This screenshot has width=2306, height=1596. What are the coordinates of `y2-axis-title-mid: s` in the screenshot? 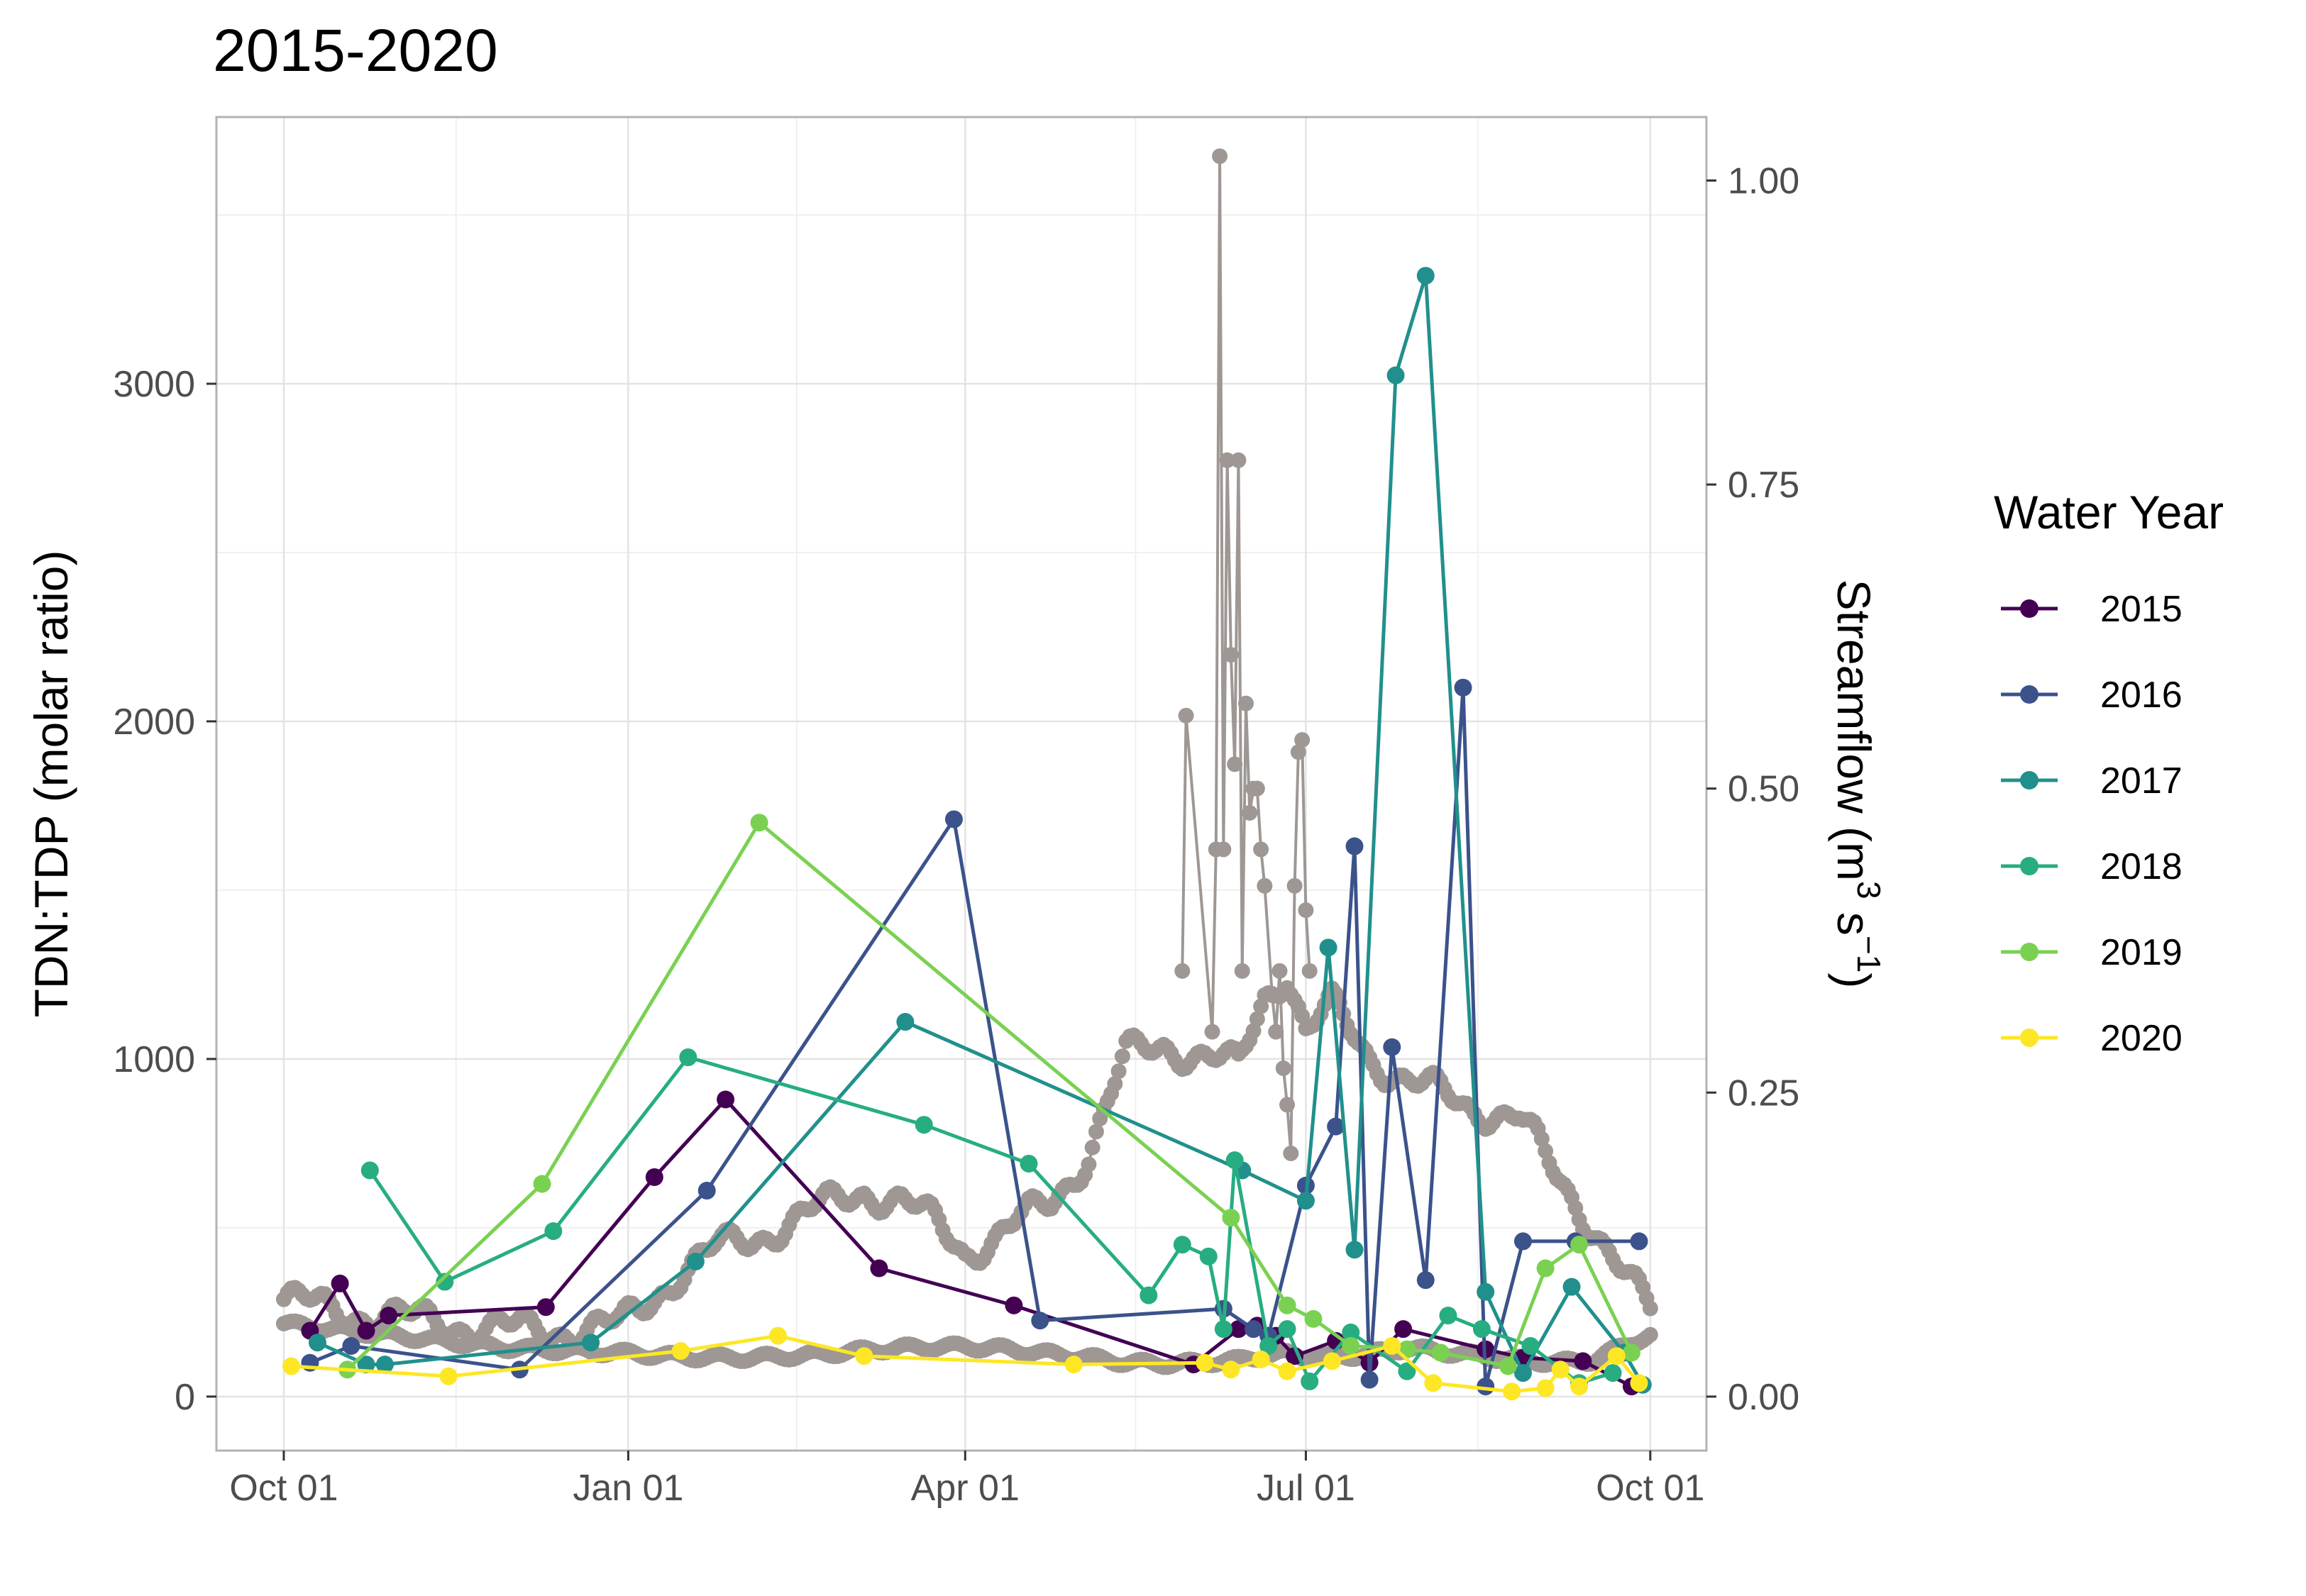 It's located at (1854, 917).